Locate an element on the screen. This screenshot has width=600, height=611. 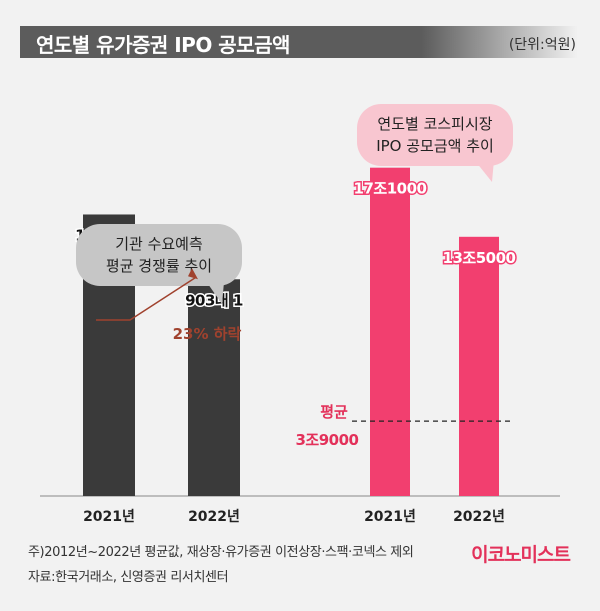
callout-tail-left is located at coordinates (216, 293).